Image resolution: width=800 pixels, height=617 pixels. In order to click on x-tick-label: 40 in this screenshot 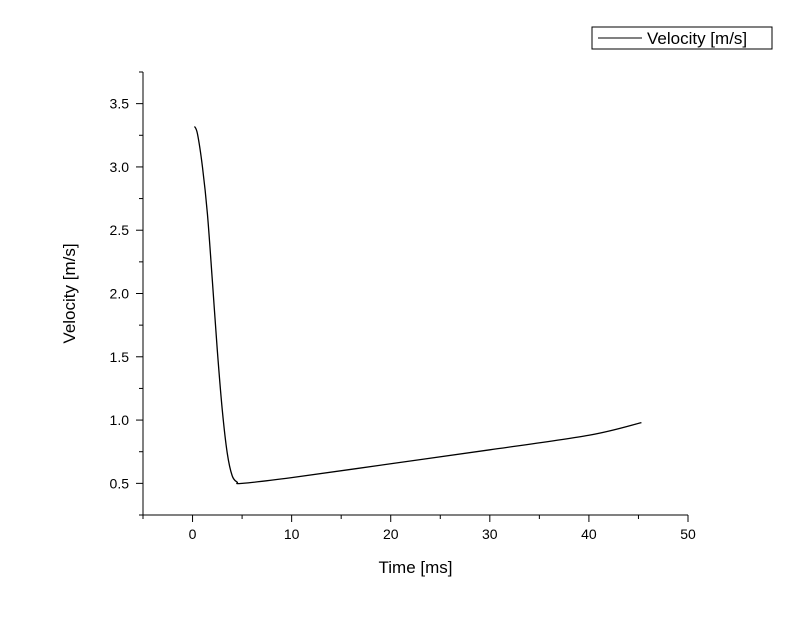, I will do `click(589, 534)`.